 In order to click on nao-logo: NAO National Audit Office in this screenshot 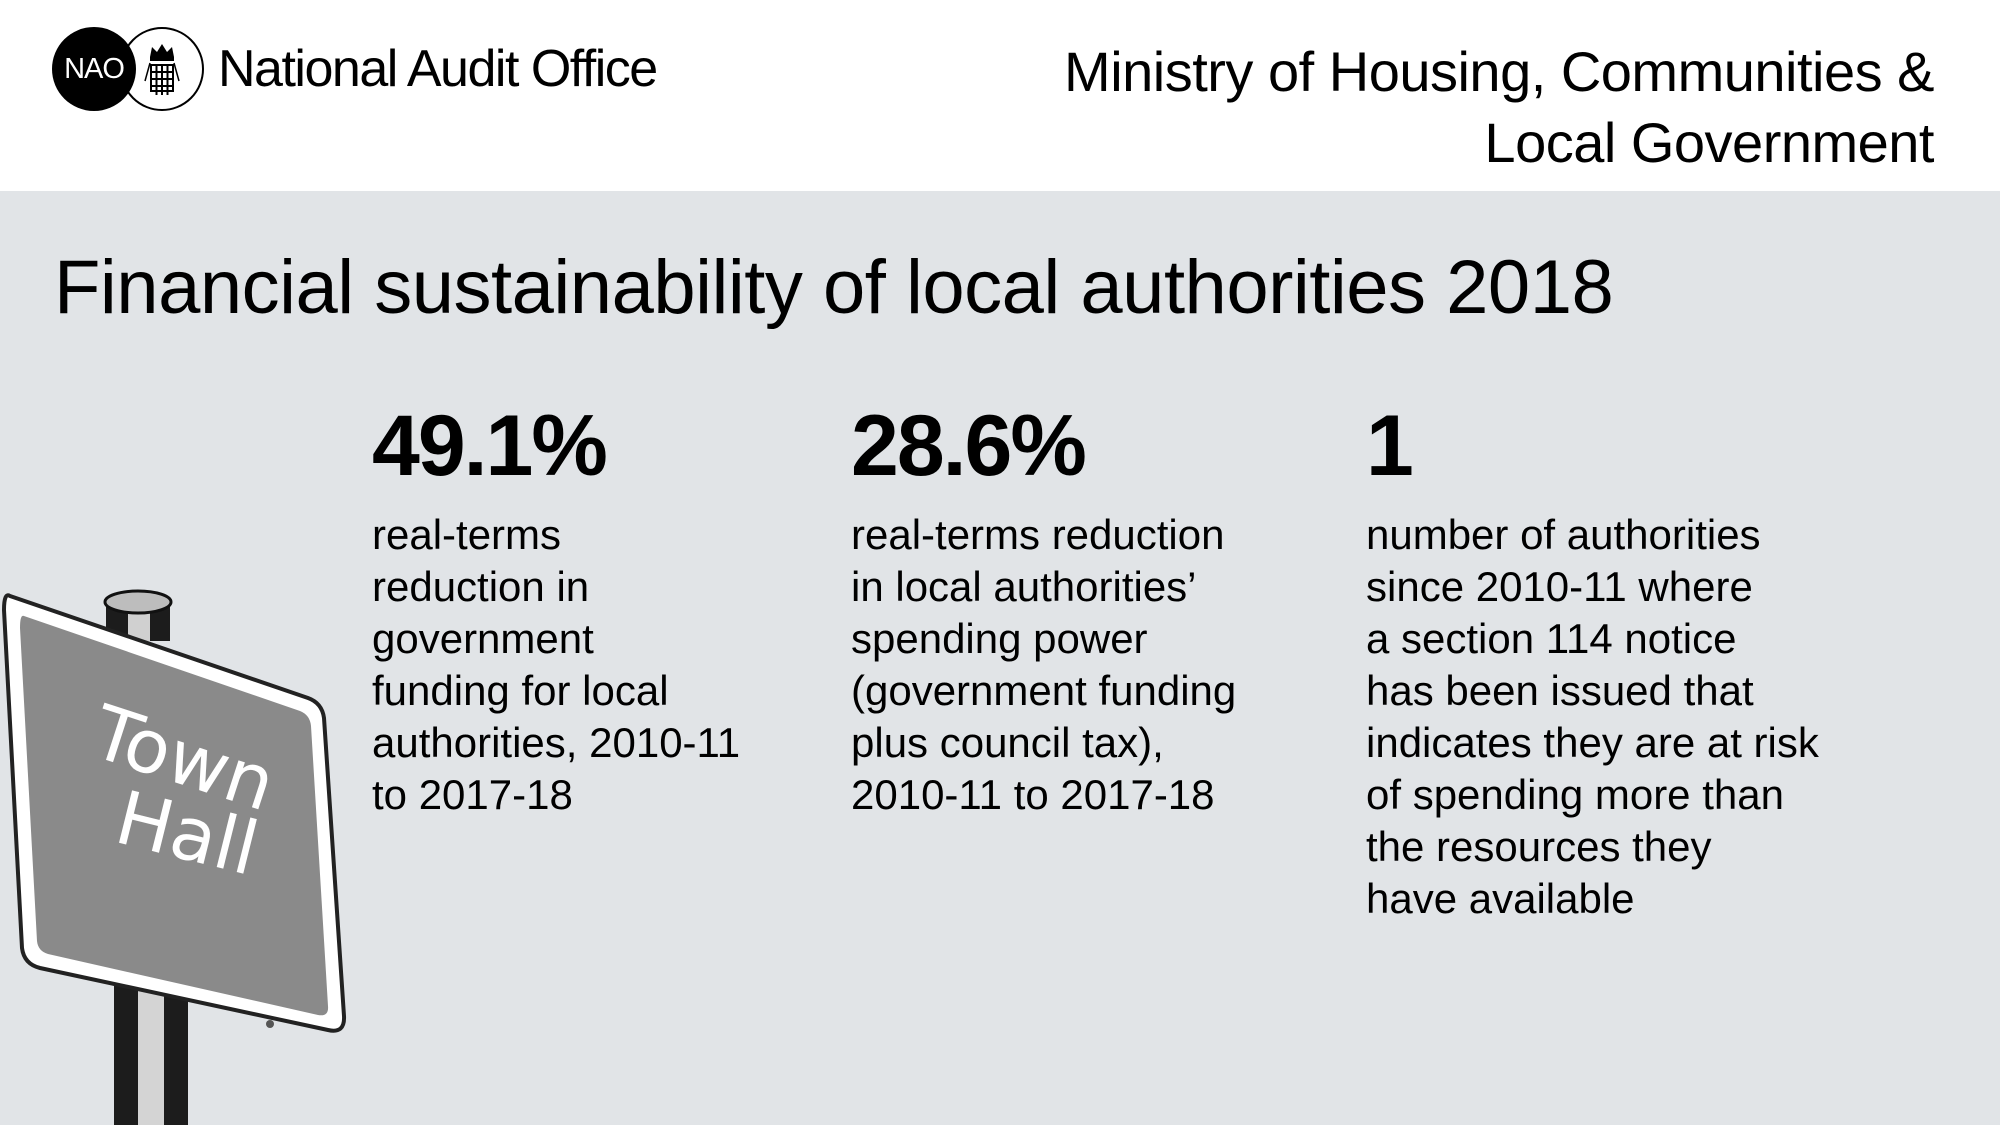, I will do `click(355, 69)`.